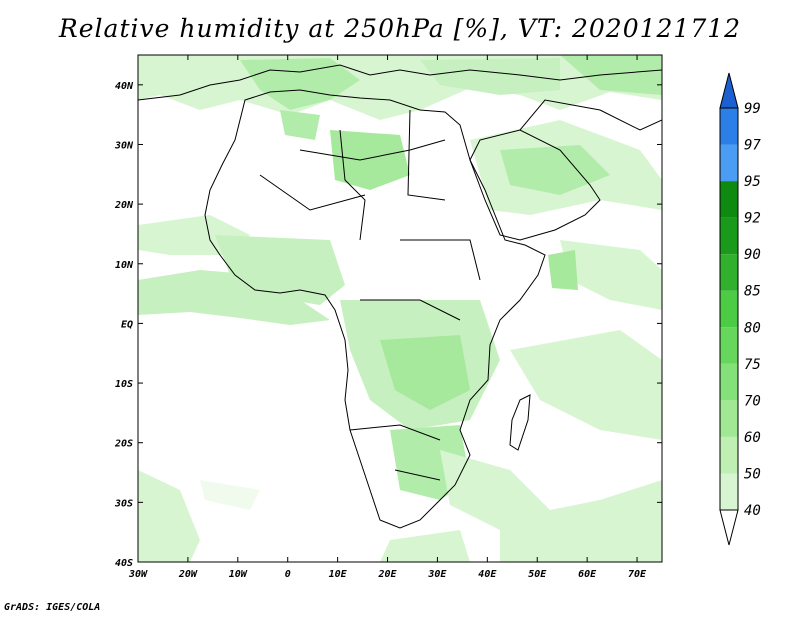  Describe the element at coordinates (729, 527) in the screenshot. I see `colorbar-bottom-arrow` at that location.